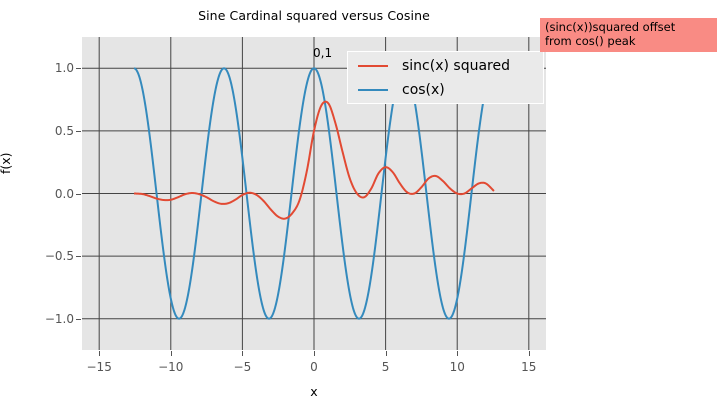 The image size is (717, 412). I want to click on chart-legend: sinc(x) squared cos(x), so click(445, 77).